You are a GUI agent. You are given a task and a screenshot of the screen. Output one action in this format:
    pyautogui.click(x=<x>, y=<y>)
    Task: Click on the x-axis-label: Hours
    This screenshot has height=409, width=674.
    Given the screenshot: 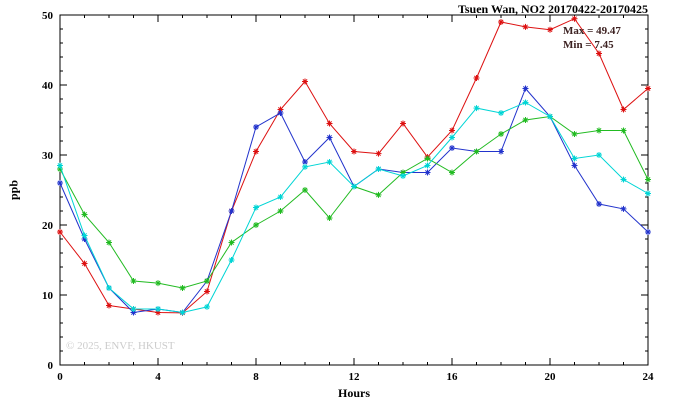 What is the action you would take?
    pyautogui.click(x=353, y=393)
    